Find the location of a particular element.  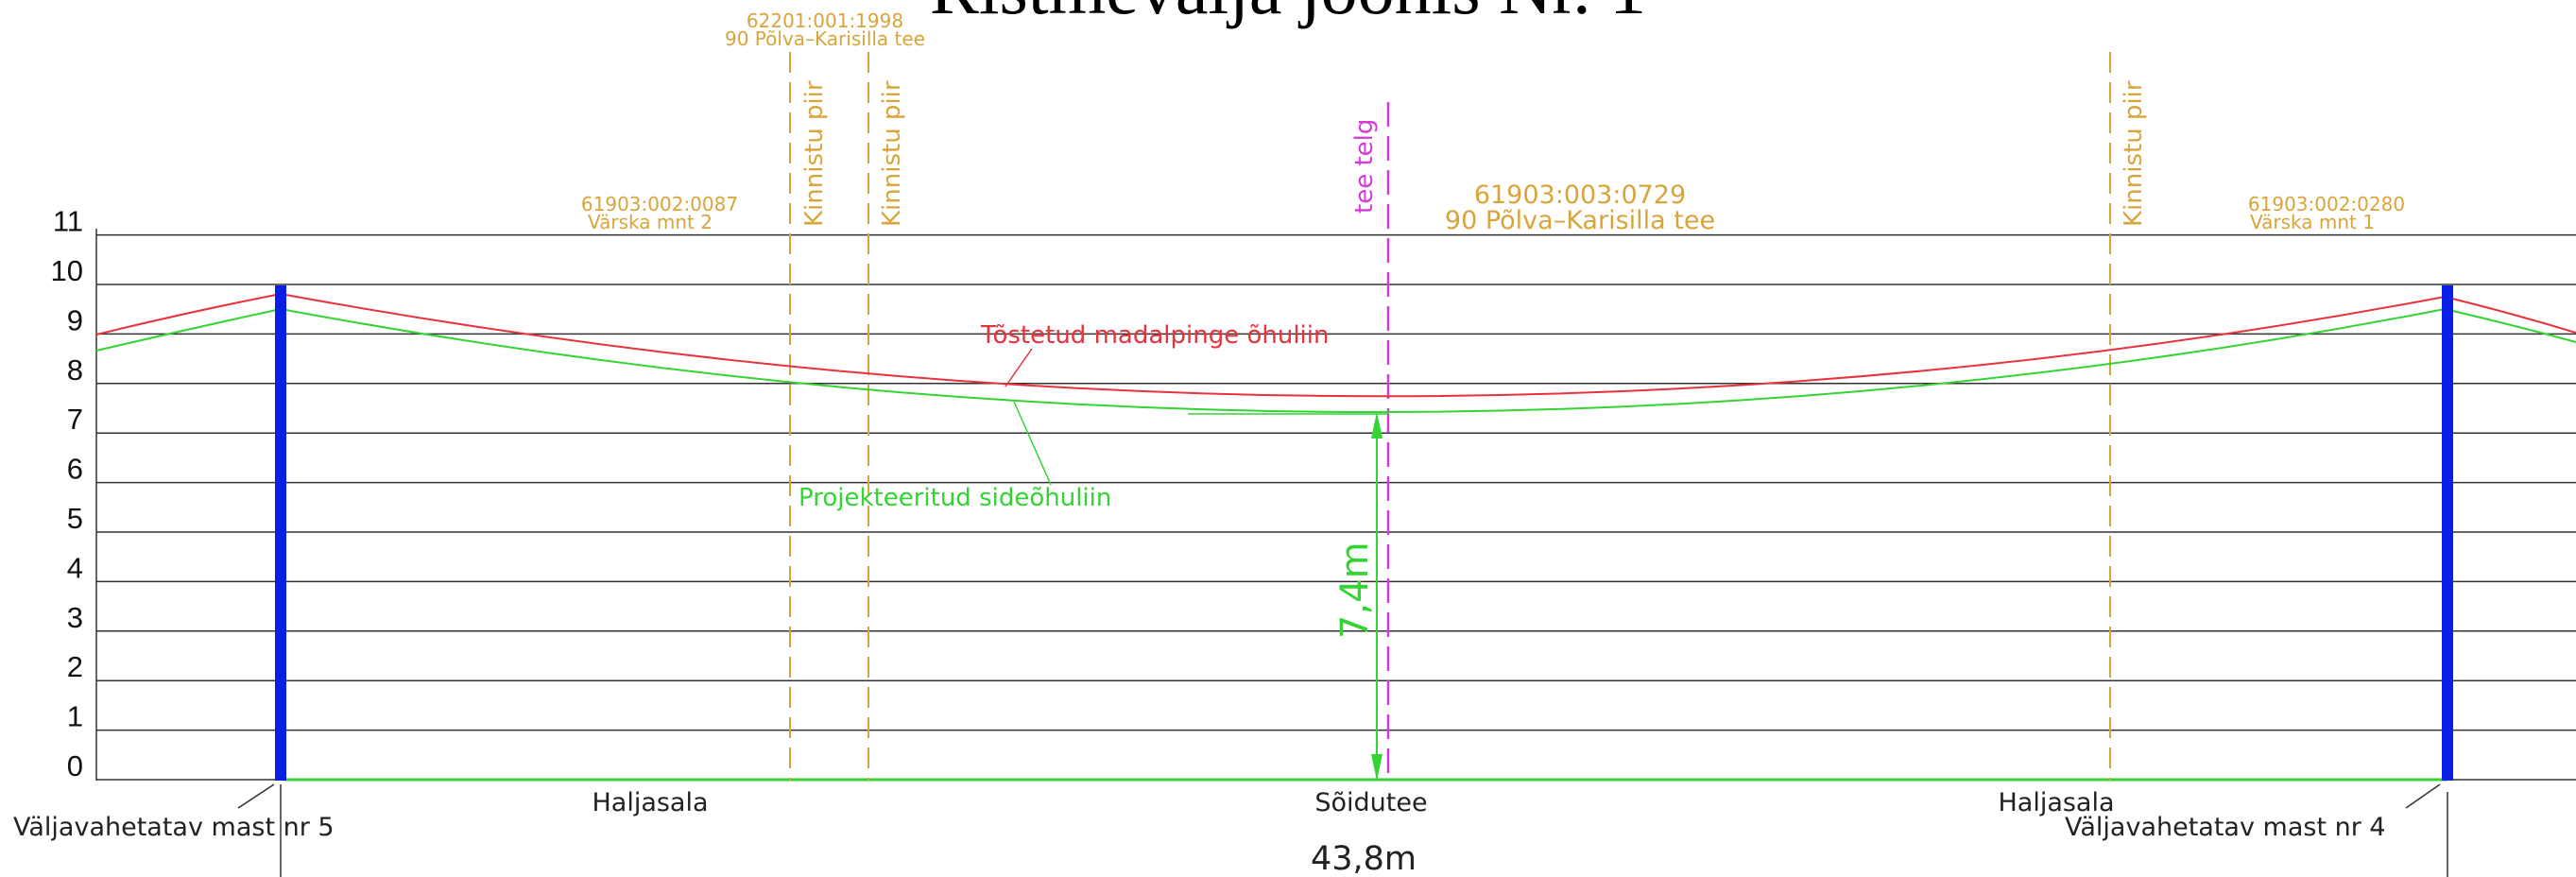

y-tick-label-2: 2 is located at coordinates (75, 666).